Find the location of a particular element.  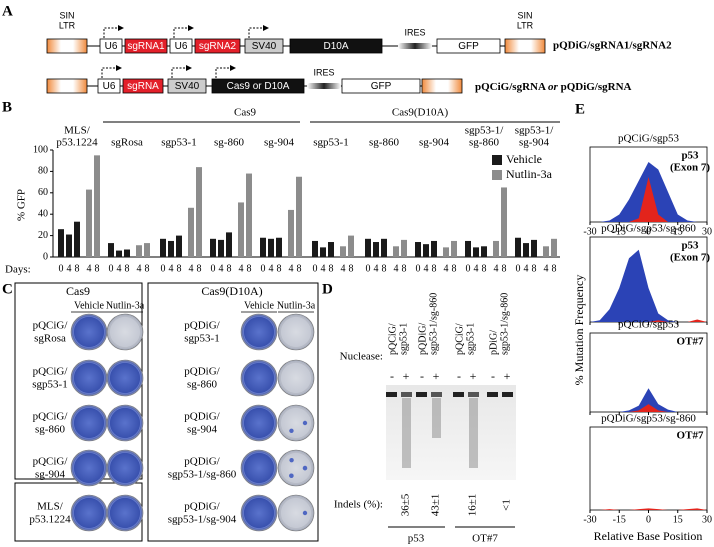

promoter-arrow is located at coordinates (110, 32).